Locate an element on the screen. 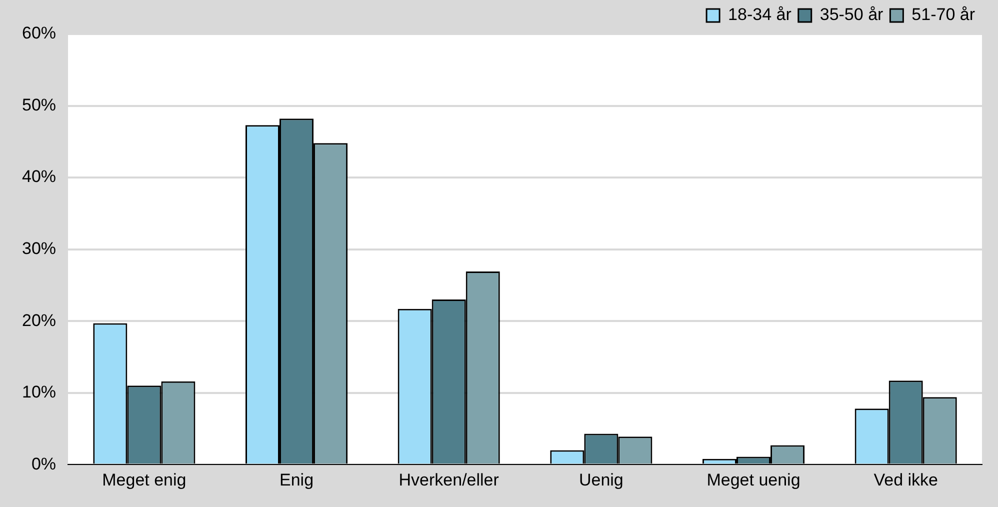 The image size is (998, 507). y-tick-label: 30% is located at coordinates (39, 248).